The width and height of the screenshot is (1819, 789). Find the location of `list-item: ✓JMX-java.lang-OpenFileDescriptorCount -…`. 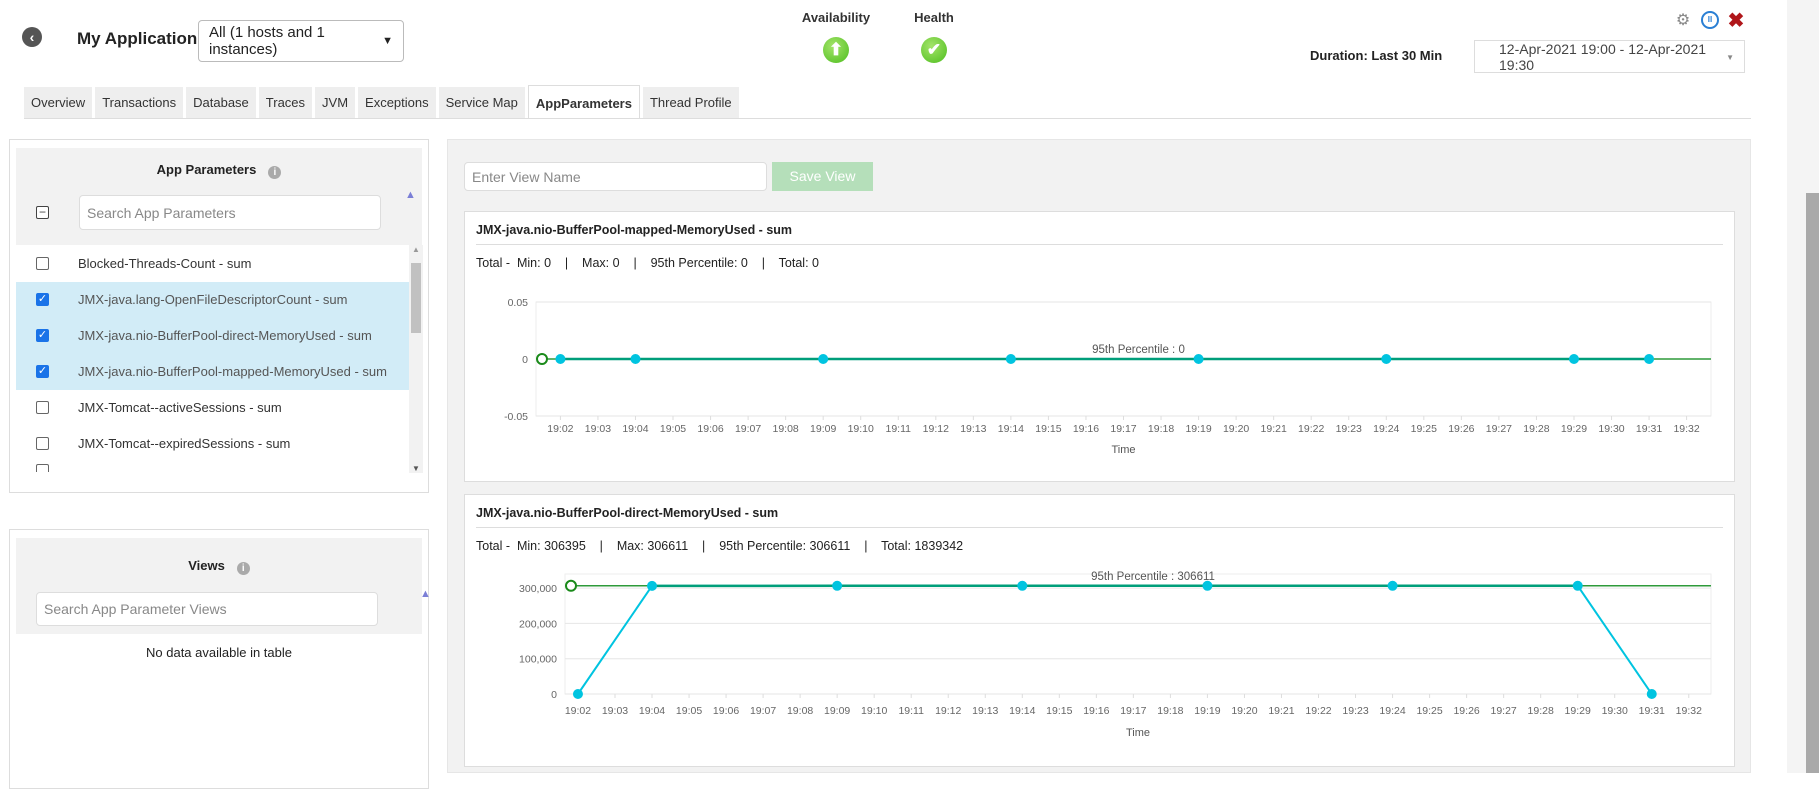

list-item: ✓JMX-java.lang-OpenFileDescriptorCount -… is located at coordinates (212, 300).